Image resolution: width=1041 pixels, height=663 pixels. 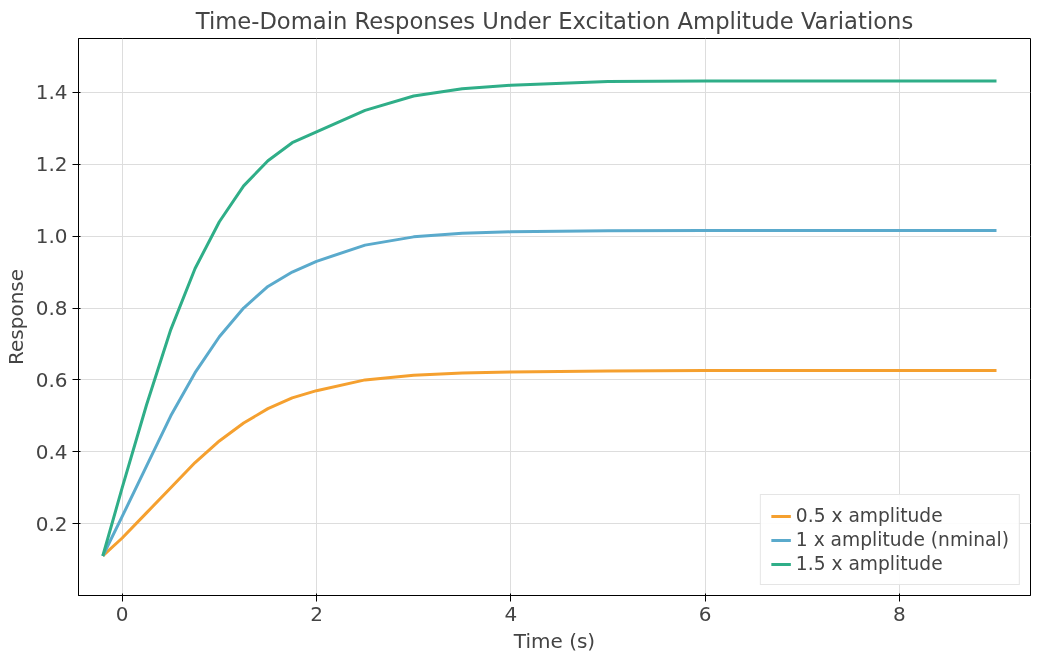 What do you see at coordinates (51, 92) in the screenshot?
I see `y-tick-label: 1.4` at bounding box center [51, 92].